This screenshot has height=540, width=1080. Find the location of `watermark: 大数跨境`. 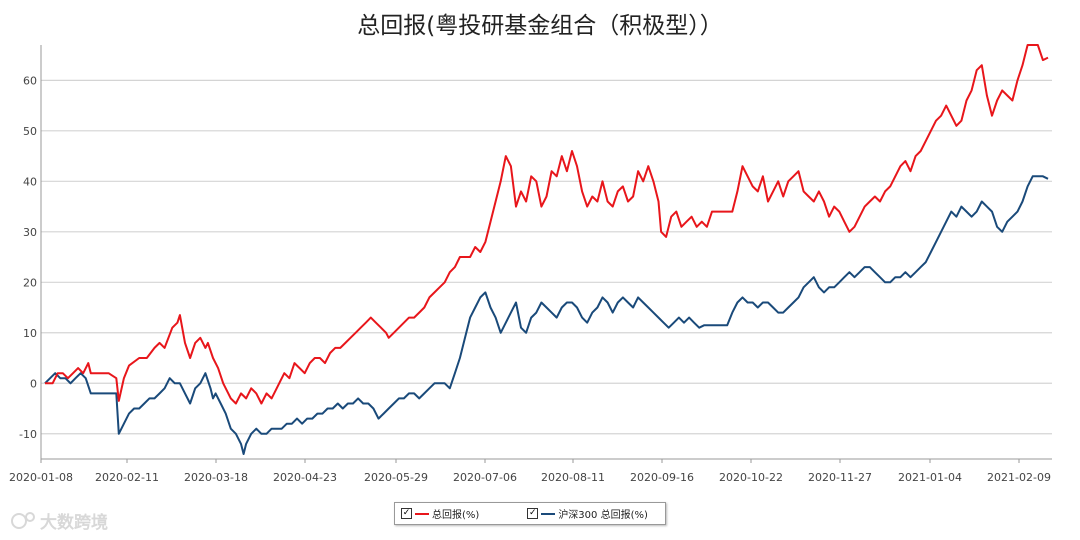

watermark: 大数跨境 is located at coordinates (59, 520).